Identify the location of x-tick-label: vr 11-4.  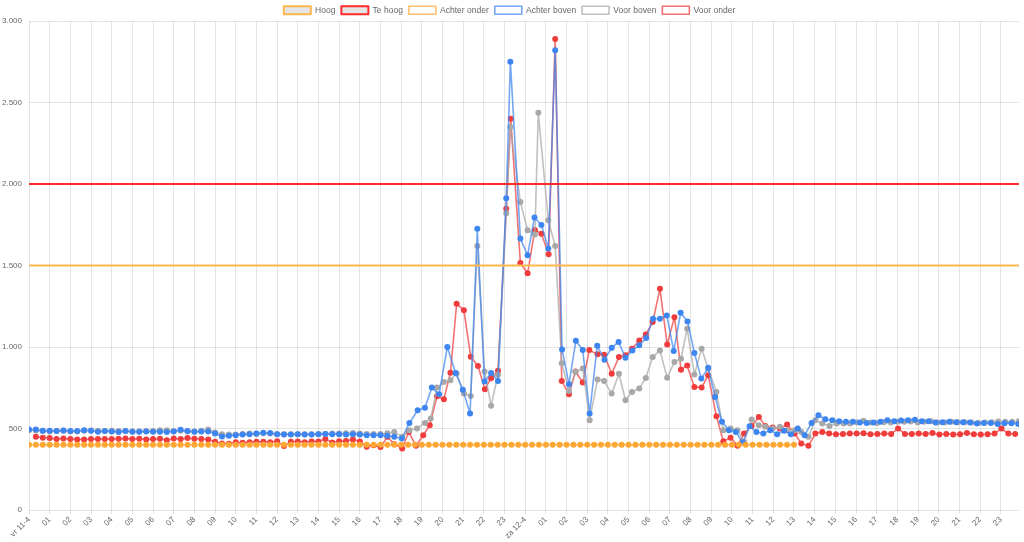
(20, 526).